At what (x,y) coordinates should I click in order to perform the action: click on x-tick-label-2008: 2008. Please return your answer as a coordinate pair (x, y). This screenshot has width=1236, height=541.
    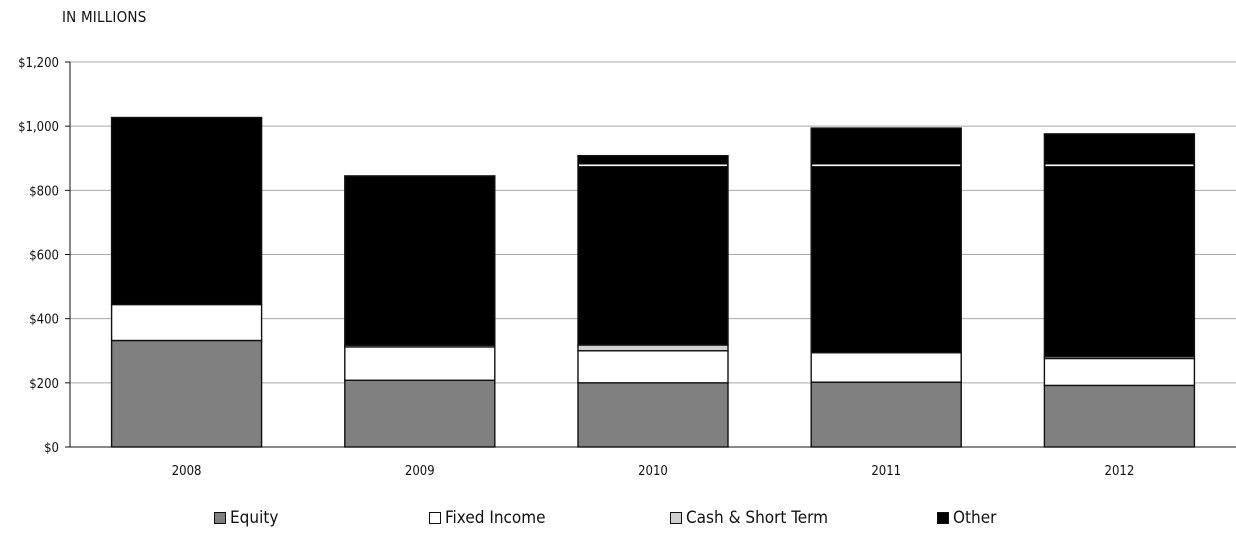
    Looking at the image, I should click on (187, 471).